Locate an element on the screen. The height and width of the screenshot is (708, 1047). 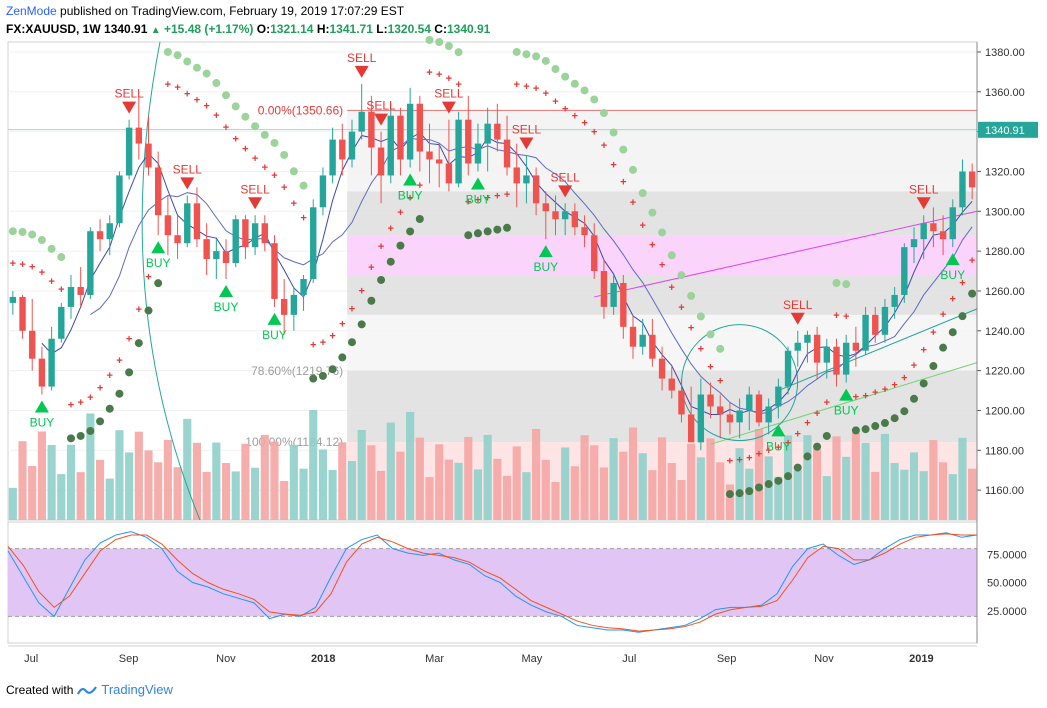
tradingview-brand: TradingView is located at coordinates (137, 689).